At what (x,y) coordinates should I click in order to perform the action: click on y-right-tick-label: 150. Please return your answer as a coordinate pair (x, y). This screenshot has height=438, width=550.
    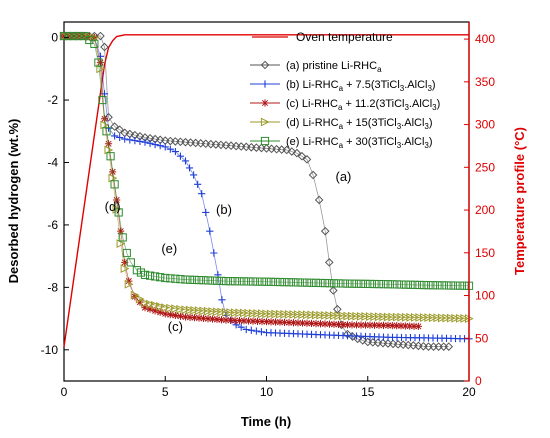
    Looking at the image, I should click on (485, 253).